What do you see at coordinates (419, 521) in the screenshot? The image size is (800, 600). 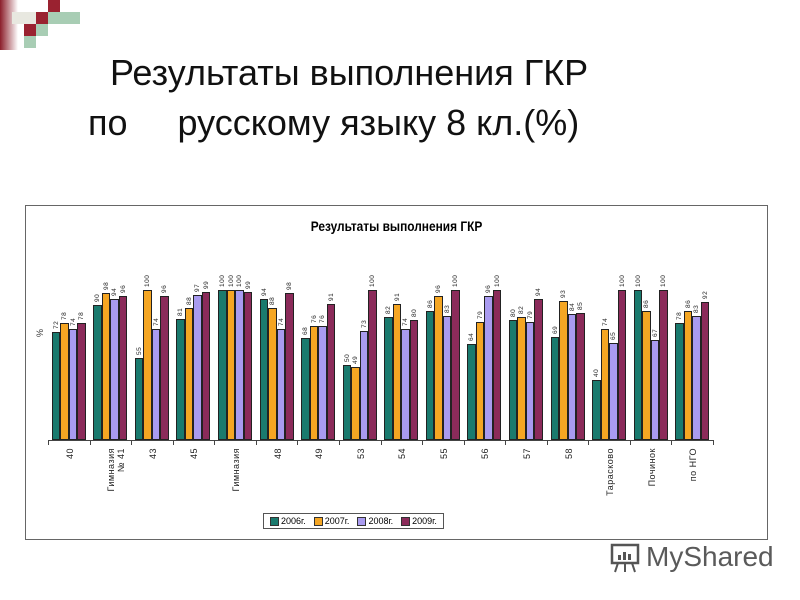 I see `legend-item: 2009г.` at bounding box center [419, 521].